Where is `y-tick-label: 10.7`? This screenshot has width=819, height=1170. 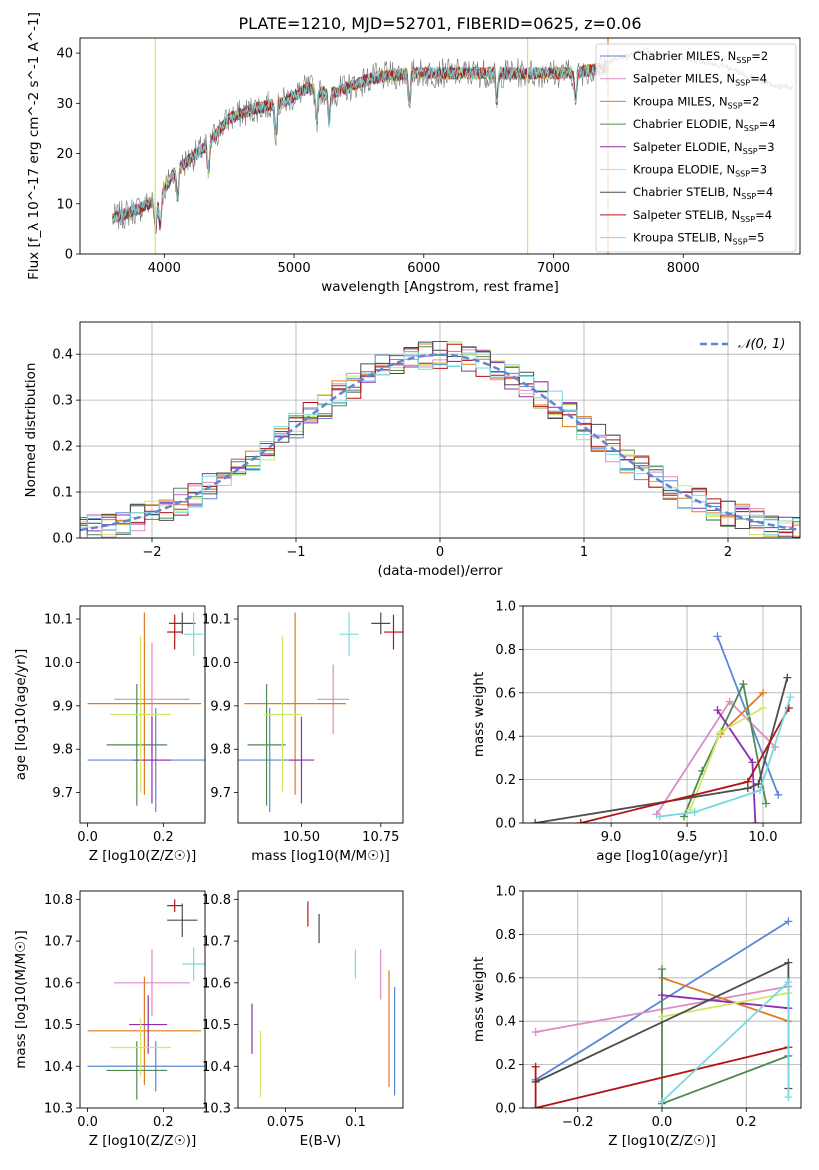
y-tick-label: 10.7 is located at coordinates (216, 942).